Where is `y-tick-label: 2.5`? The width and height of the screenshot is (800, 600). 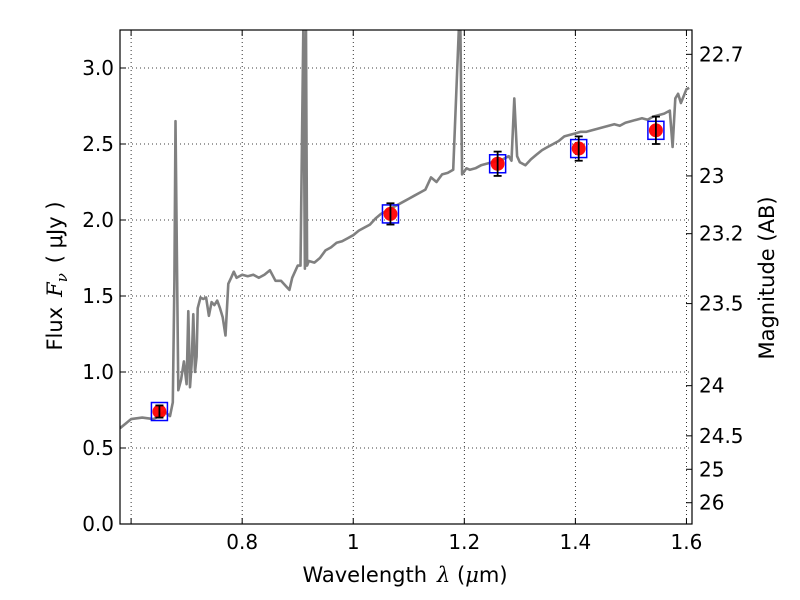
y-tick-label: 2.5 is located at coordinates (98, 144).